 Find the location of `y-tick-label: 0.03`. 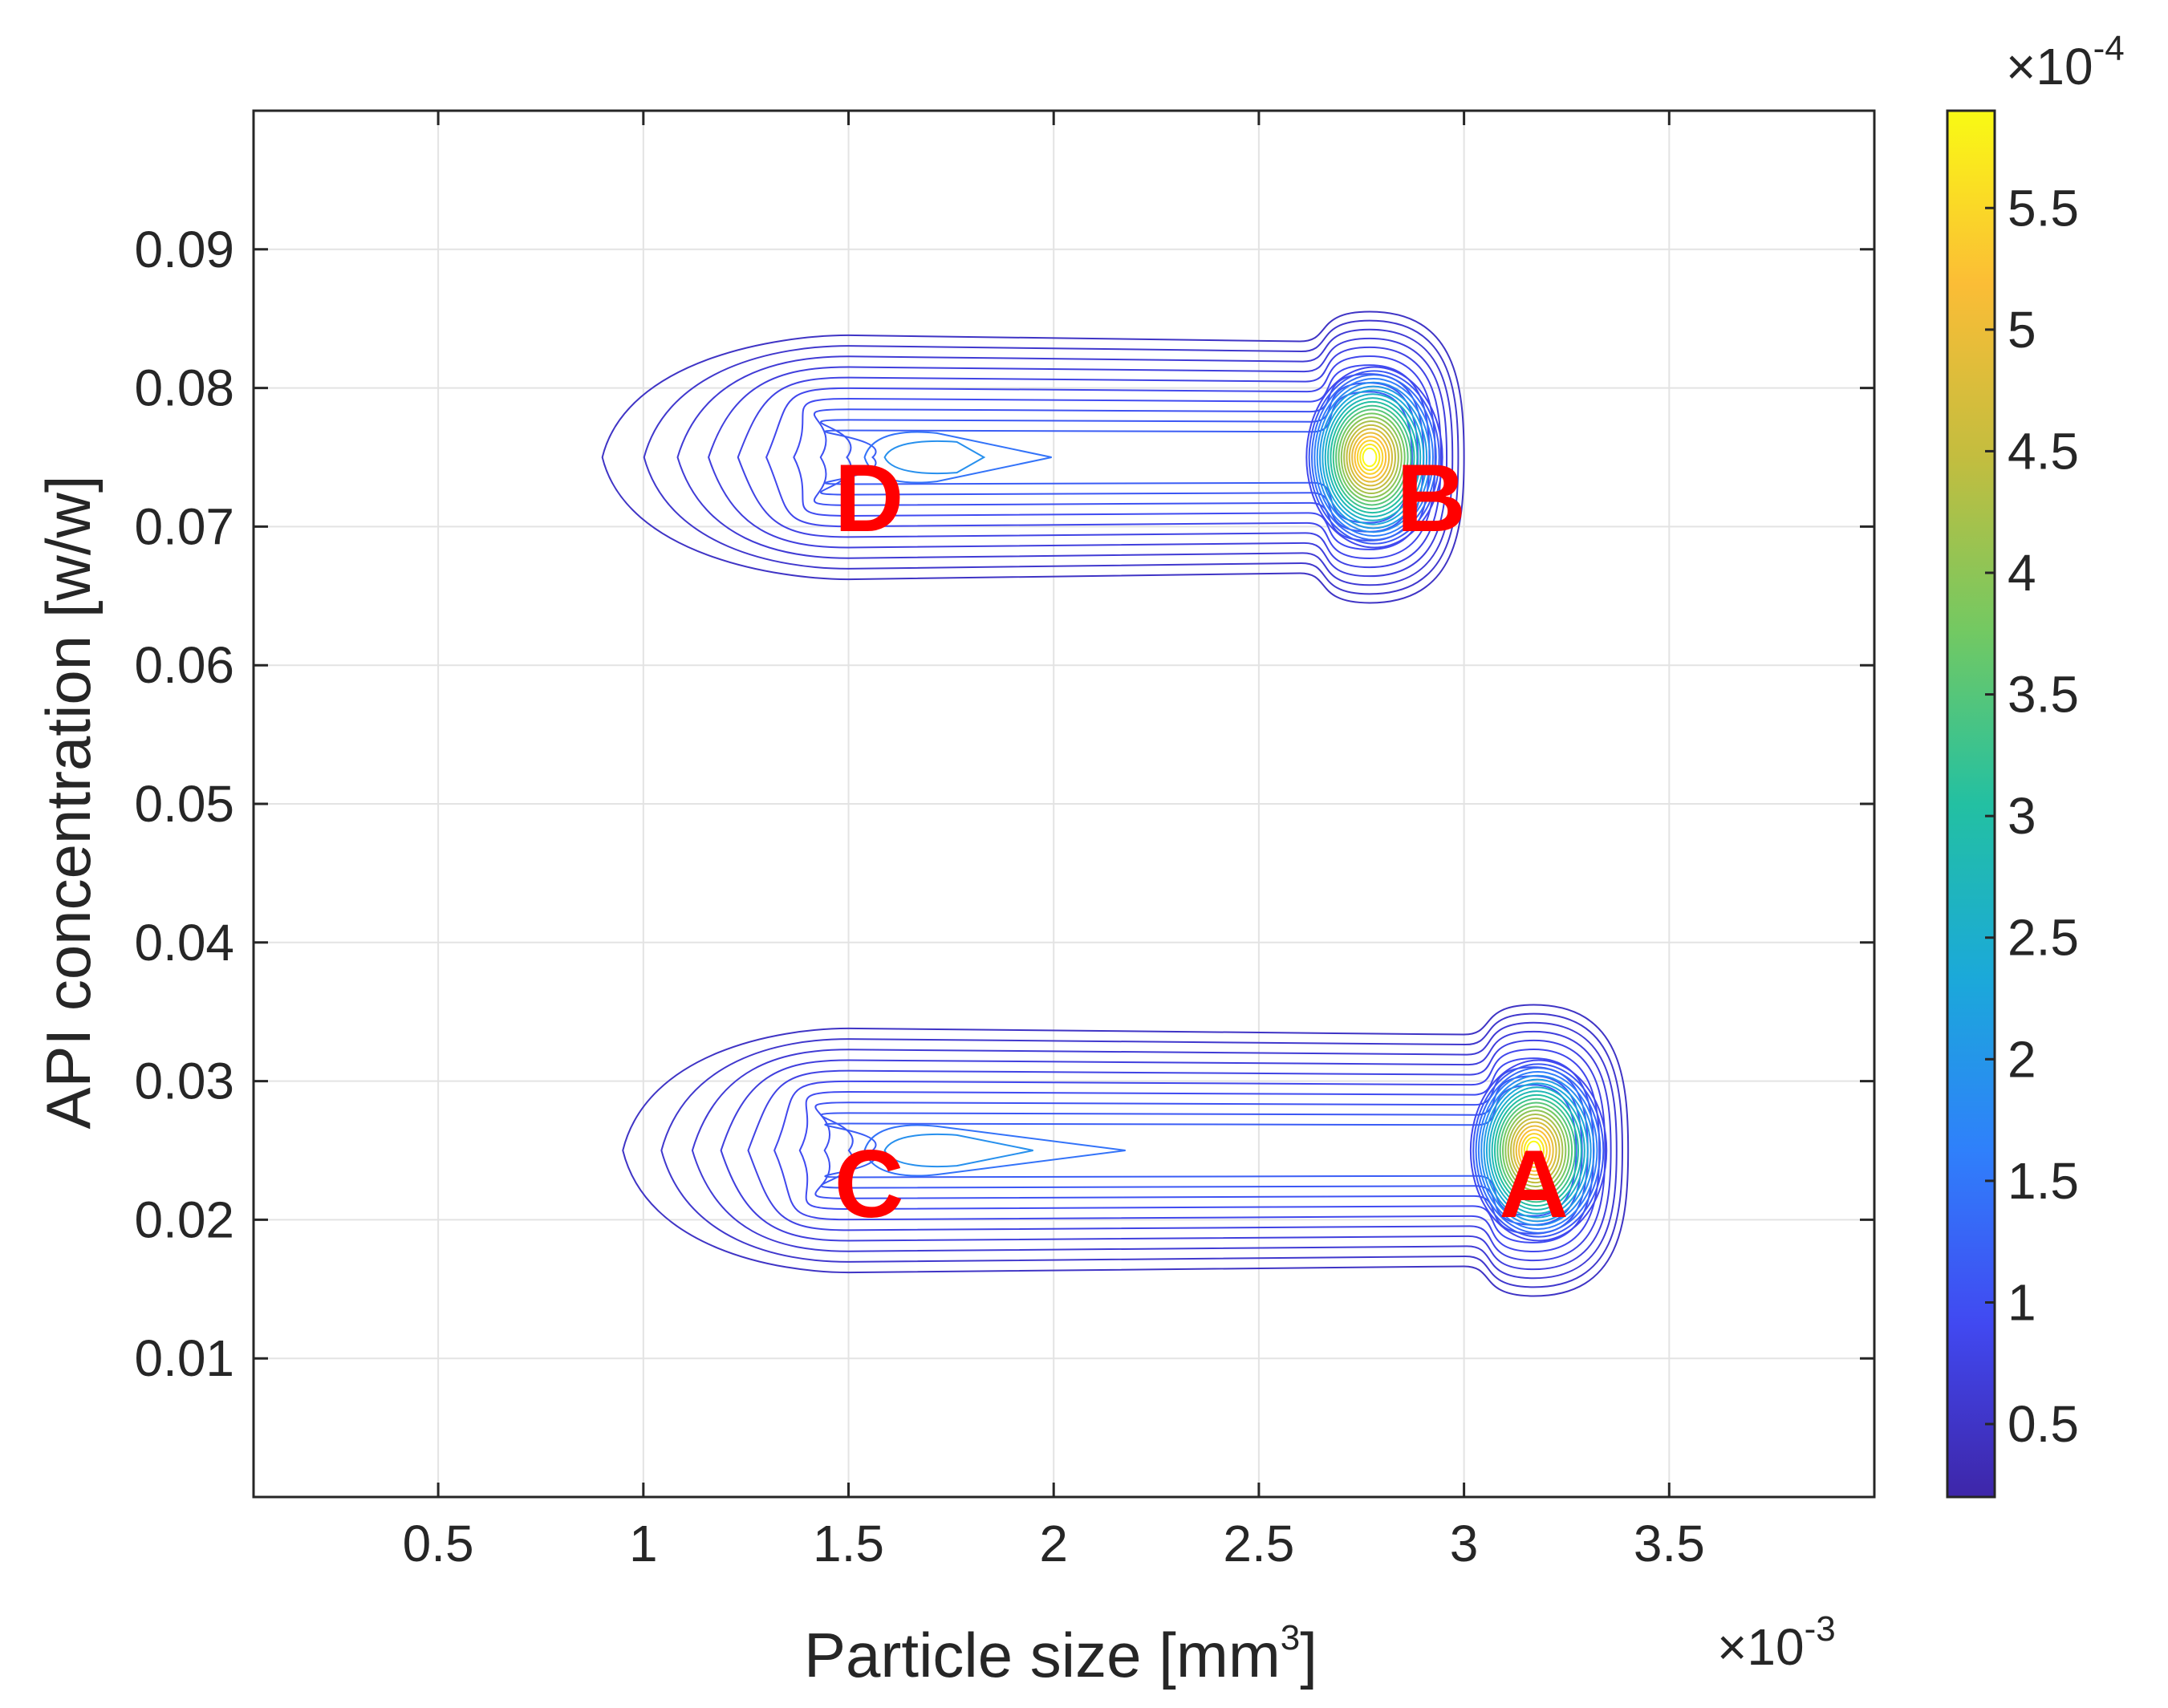

y-tick-label: 0.03 is located at coordinates (184, 1082).